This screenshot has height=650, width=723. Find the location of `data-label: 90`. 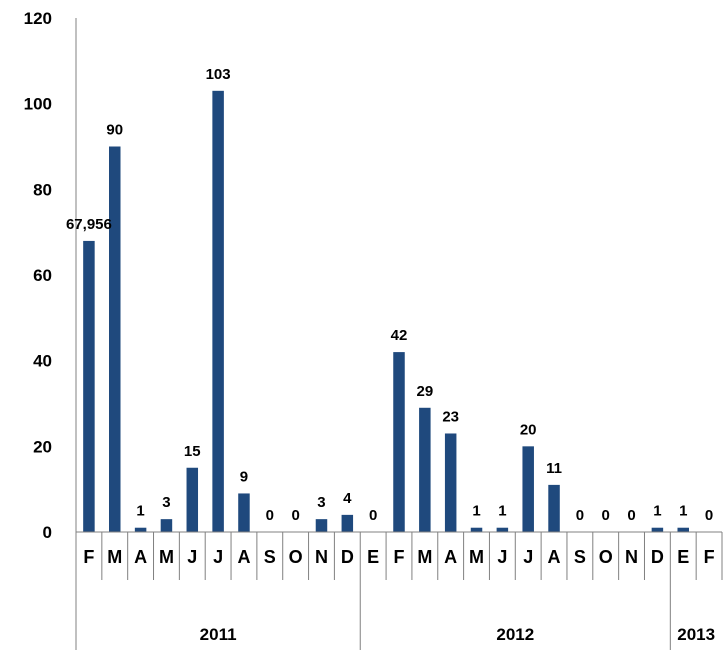

data-label: 90 is located at coordinates (114, 130).